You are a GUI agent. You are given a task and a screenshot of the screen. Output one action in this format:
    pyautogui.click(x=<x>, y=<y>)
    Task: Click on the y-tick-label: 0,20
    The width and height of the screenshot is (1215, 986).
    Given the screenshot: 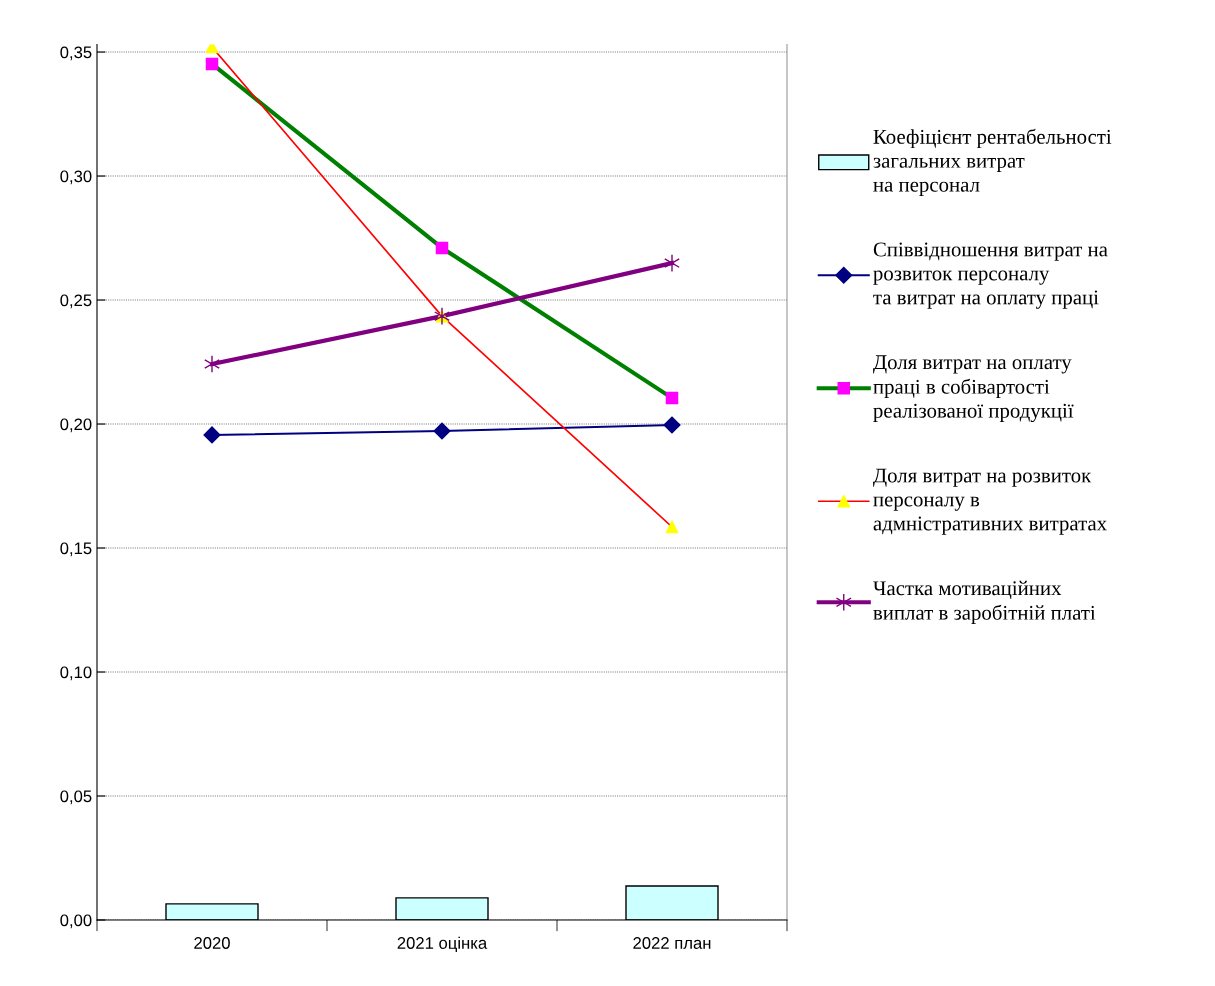 What is the action you would take?
    pyautogui.click(x=76, y=425)
    